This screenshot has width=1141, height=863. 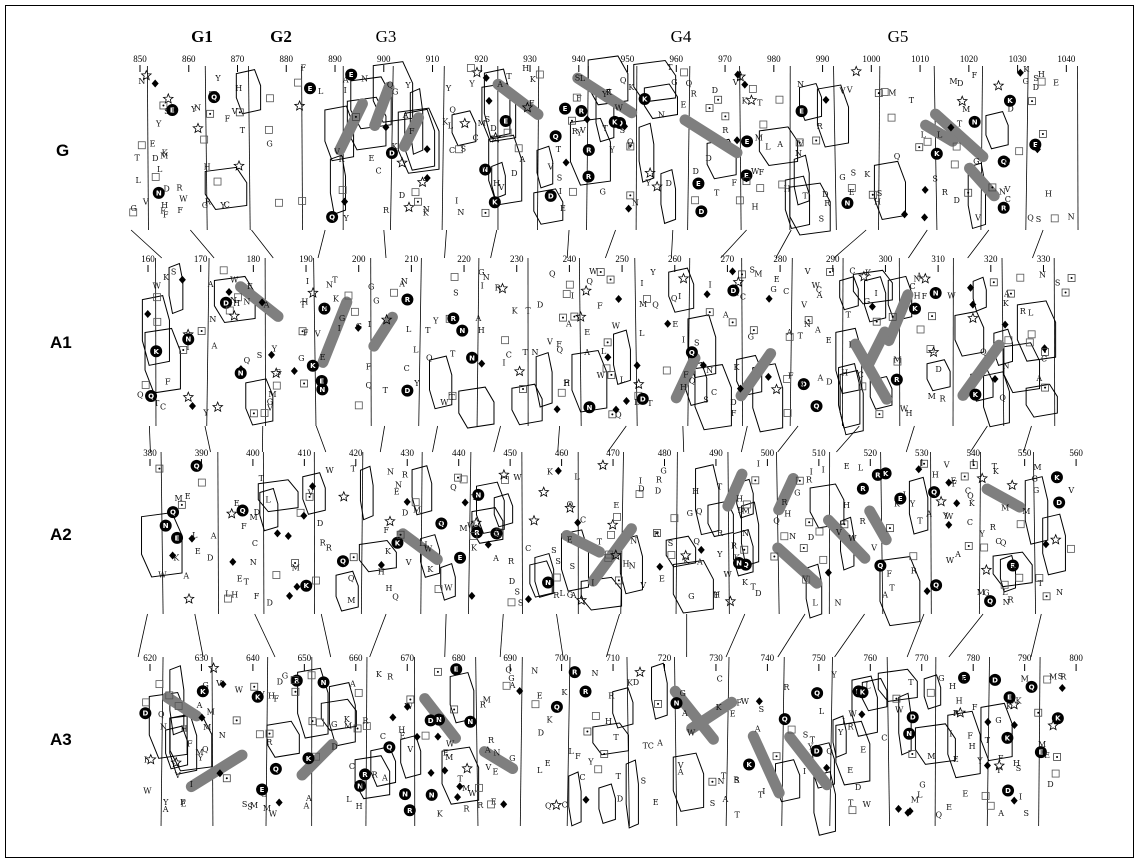 I want to click on charged-residue-letter: N, so click(x=590, y=408).